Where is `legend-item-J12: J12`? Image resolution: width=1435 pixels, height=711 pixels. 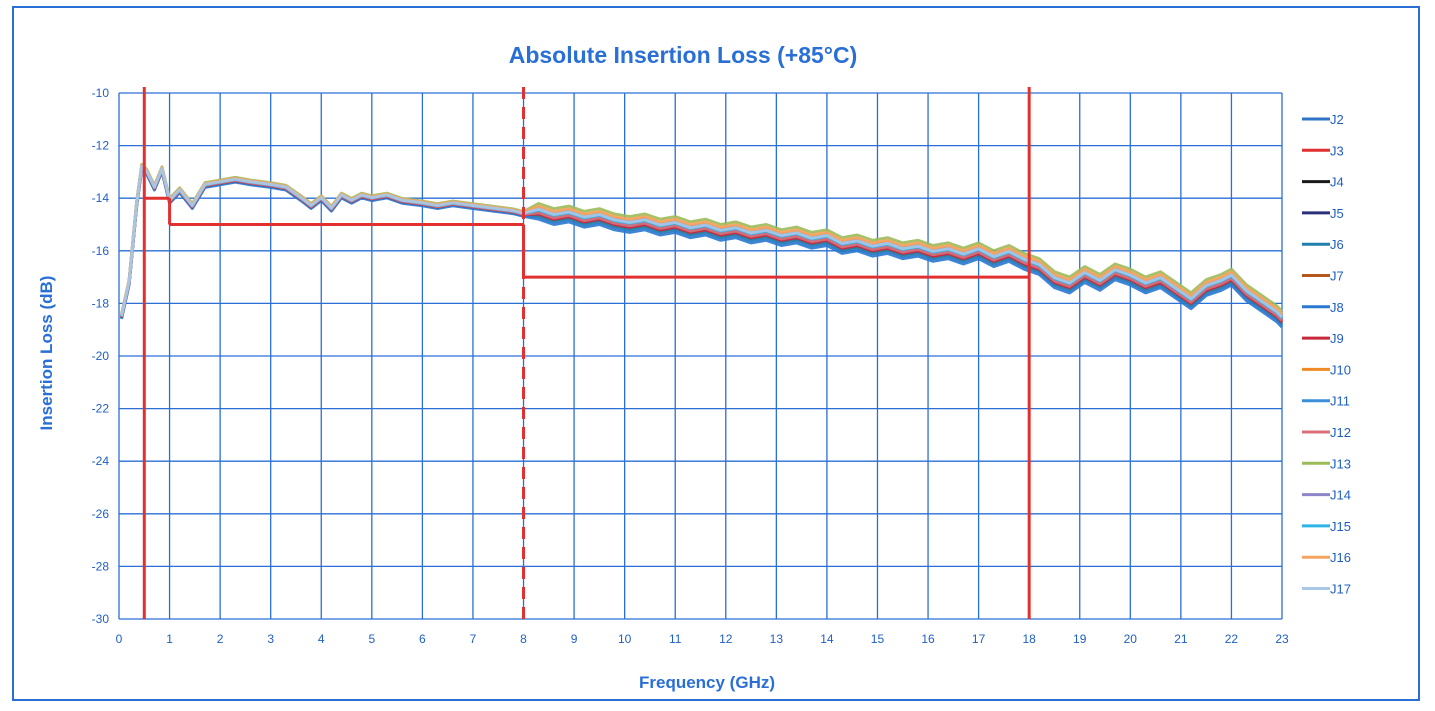 legend-item-J12: J12 is located at coordinates (1326, 432).